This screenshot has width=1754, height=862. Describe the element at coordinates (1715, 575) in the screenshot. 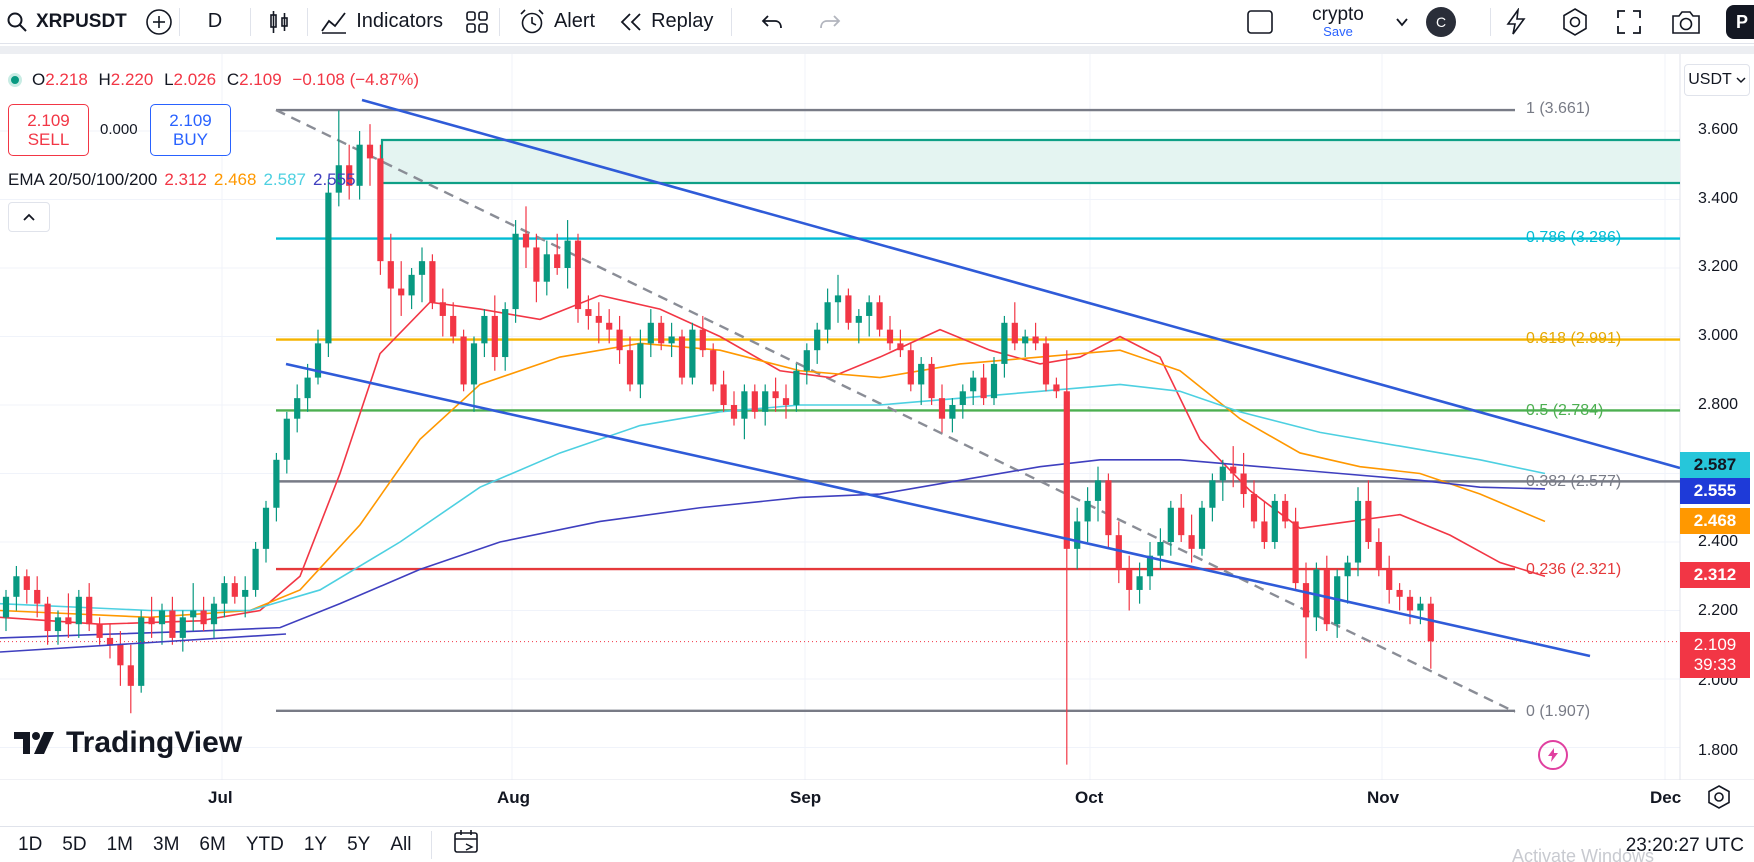

I see `ema20-price-tag: 2.312` at that location.